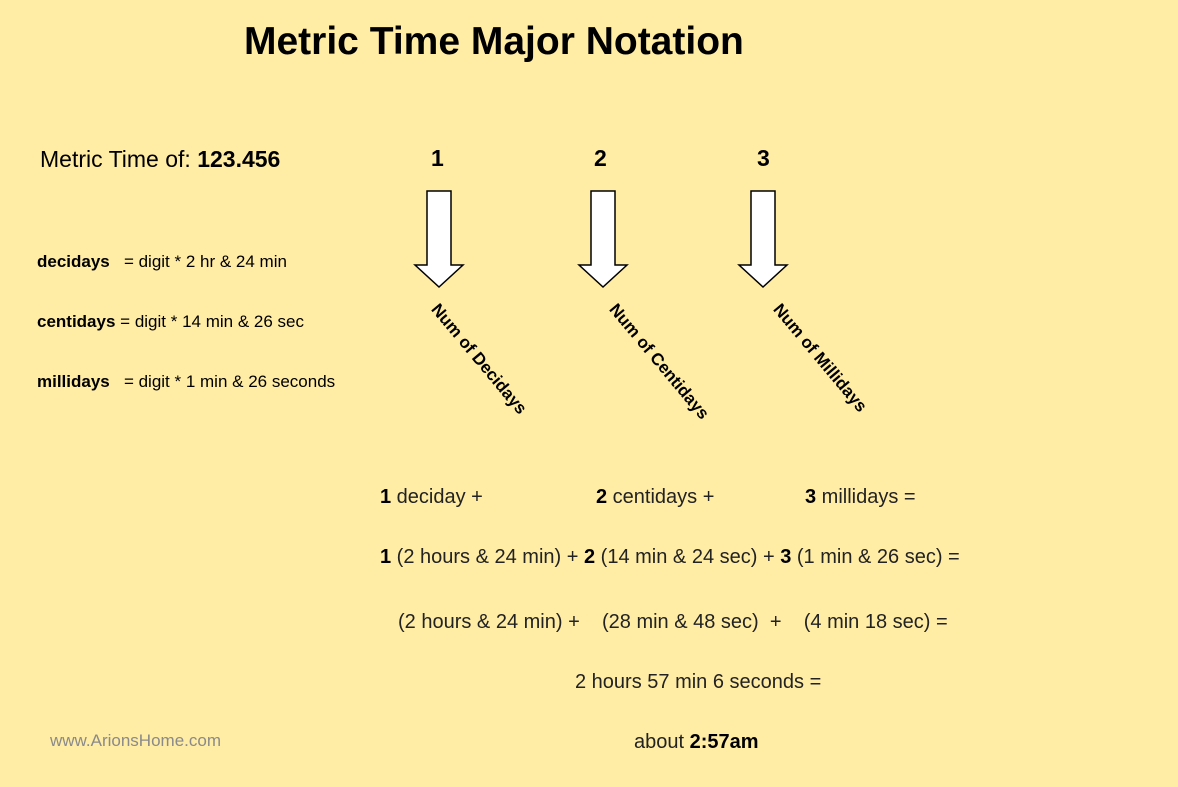 The image size is (1178, 787). What do you see at coordinates (212, 321) in the screenshot?
I see `definition-formula: = digit * 14 min & 26 sec` at bounding box center [212, 321].